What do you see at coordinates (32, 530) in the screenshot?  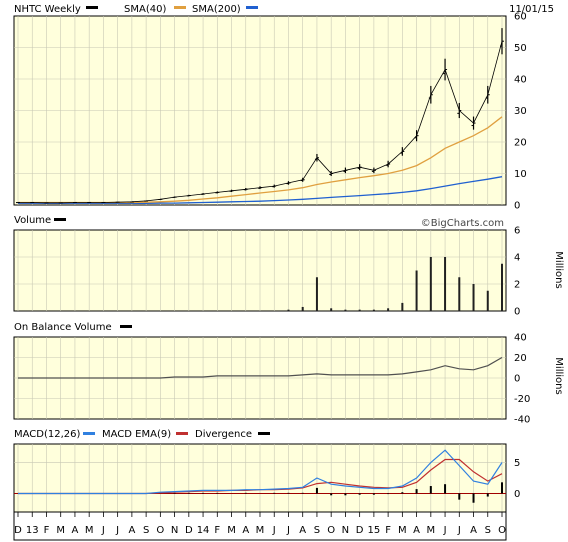 I see `x-axis-label: 13` at bounding box center [32, 530].